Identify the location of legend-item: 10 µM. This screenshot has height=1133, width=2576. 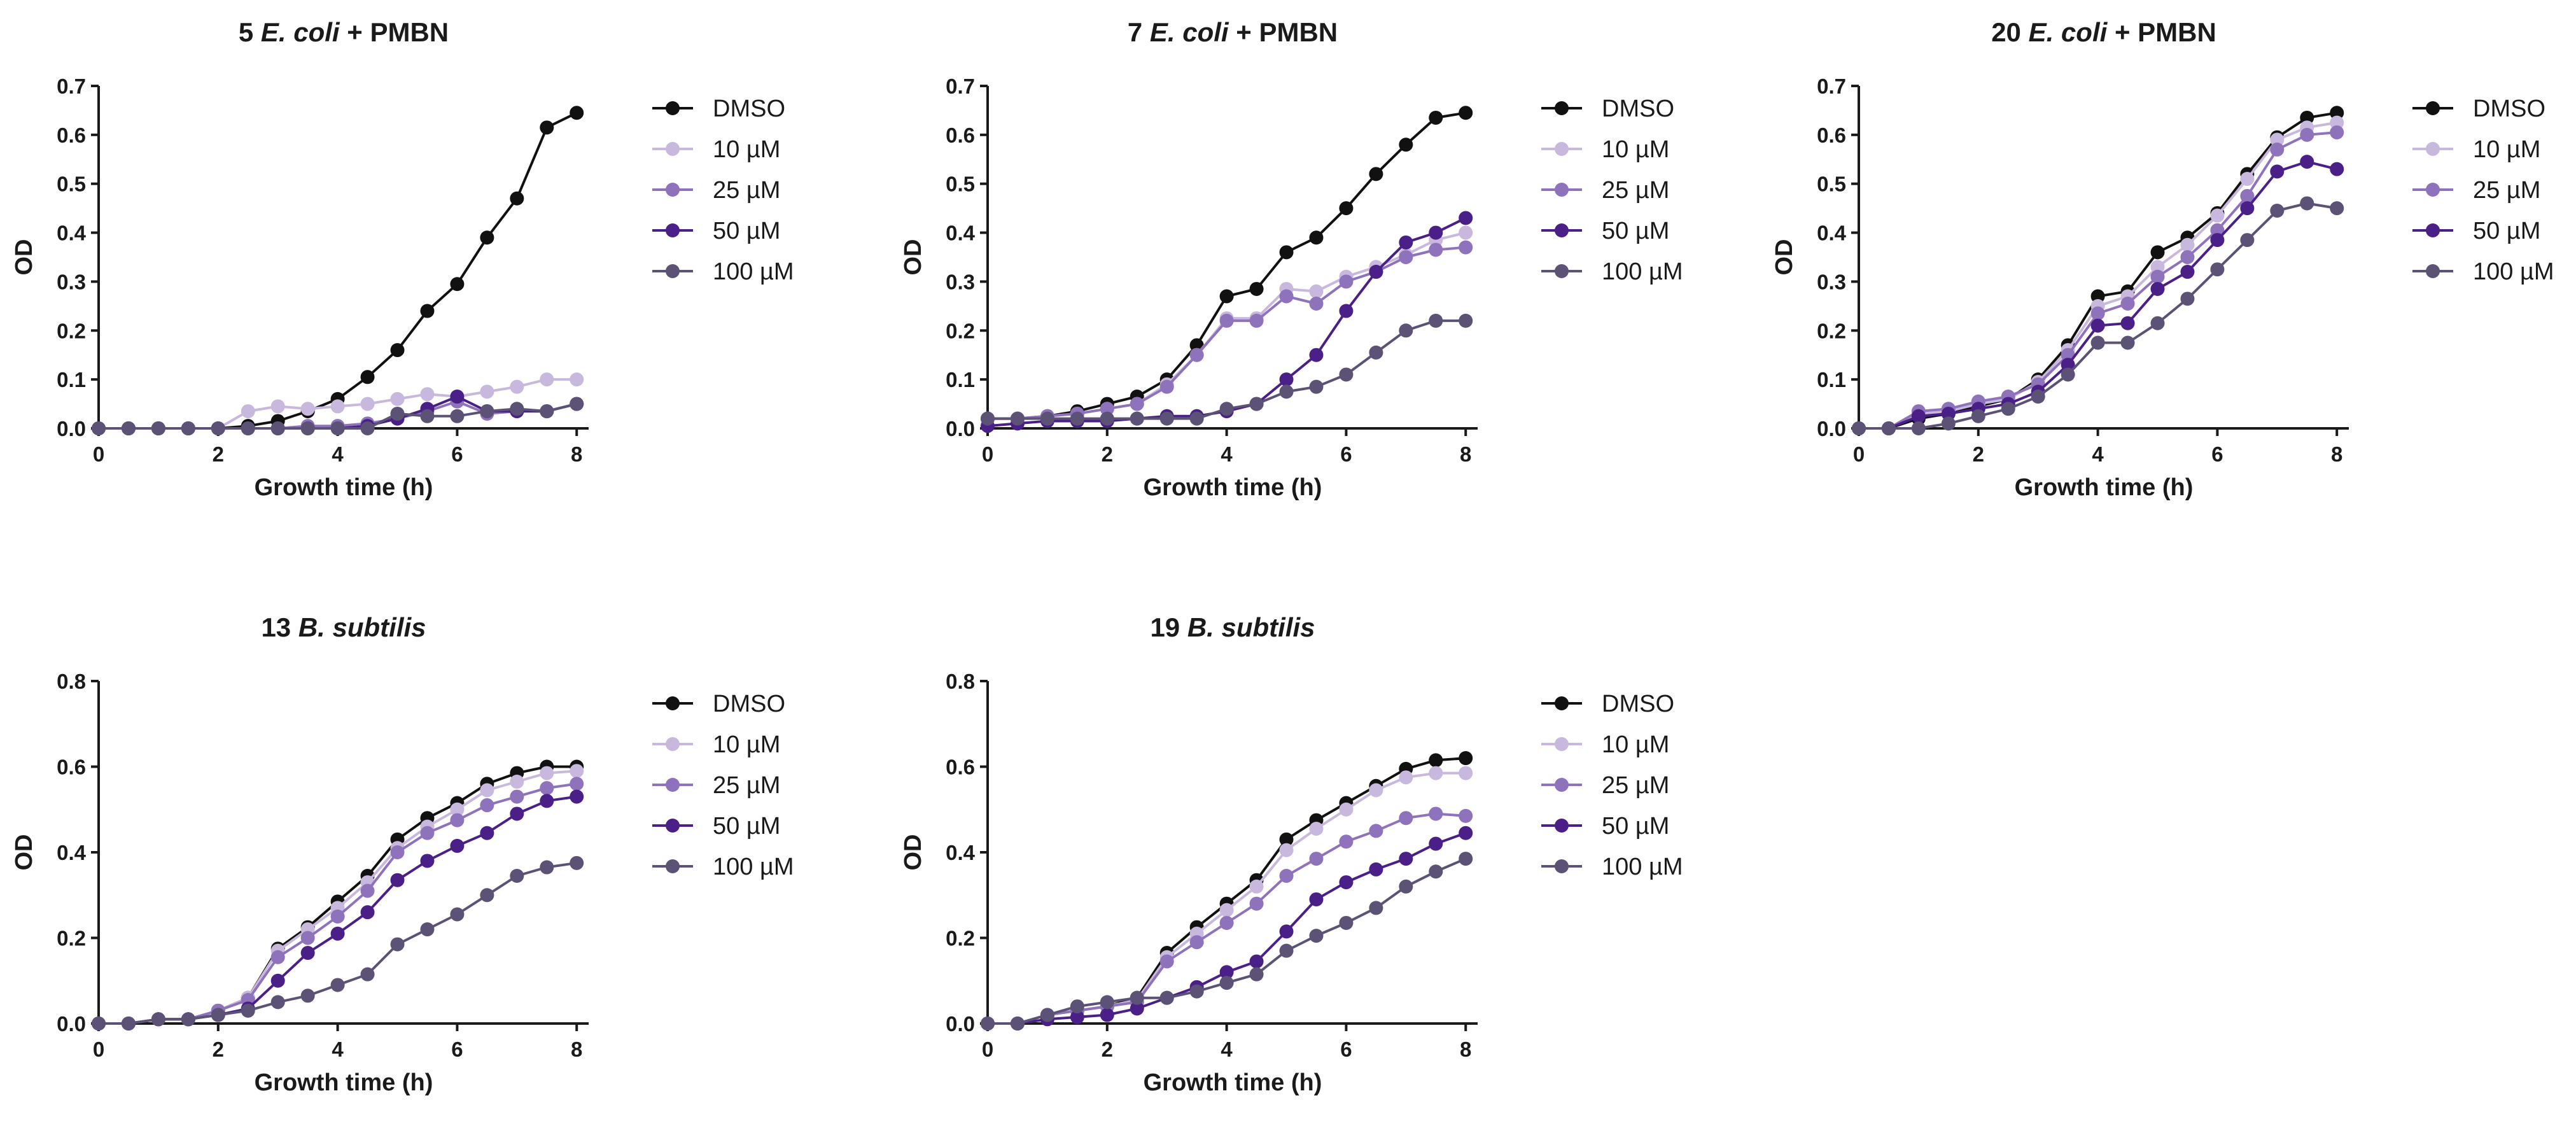
(716, 744).